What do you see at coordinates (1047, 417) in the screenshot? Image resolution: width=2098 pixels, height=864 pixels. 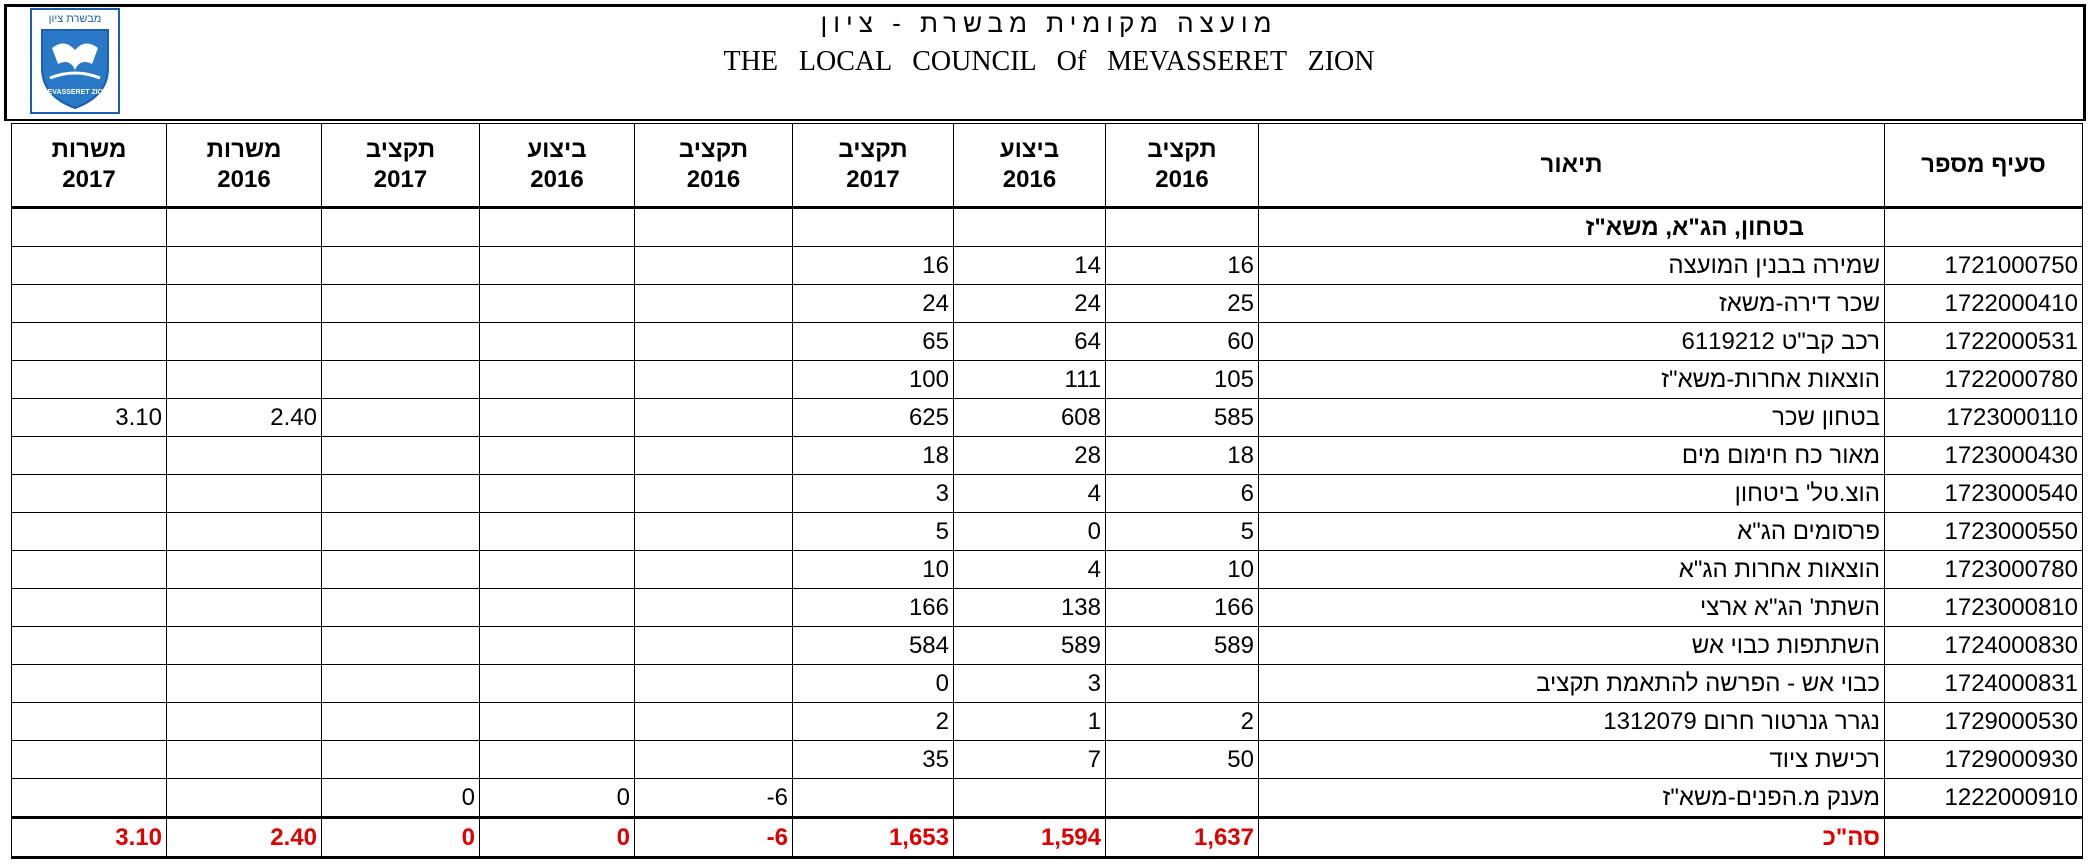 I see `data-row: 1723000110 בטחון שכר 585 608 625 2.40 3.10` at bounding box center [1047, 417].